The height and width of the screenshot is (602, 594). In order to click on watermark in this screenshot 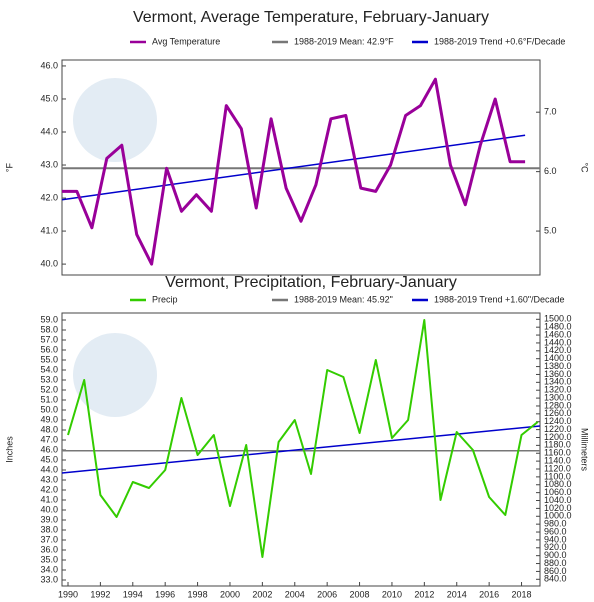, I will do `click(115, 247)`.